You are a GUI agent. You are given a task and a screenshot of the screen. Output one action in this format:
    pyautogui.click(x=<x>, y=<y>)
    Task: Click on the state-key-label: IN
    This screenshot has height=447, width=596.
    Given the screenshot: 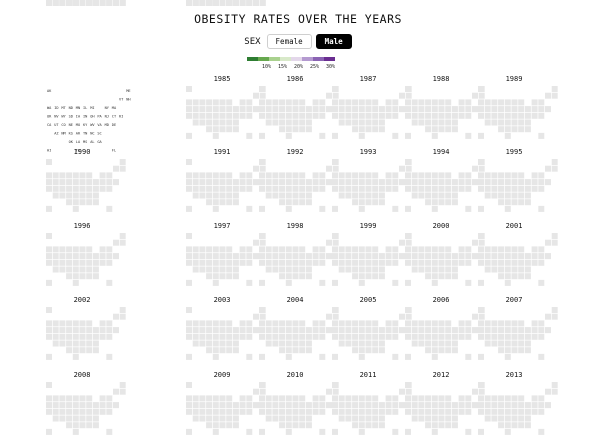 What is the action you would take?
    pyautogui.click(x=85, y=117)
    